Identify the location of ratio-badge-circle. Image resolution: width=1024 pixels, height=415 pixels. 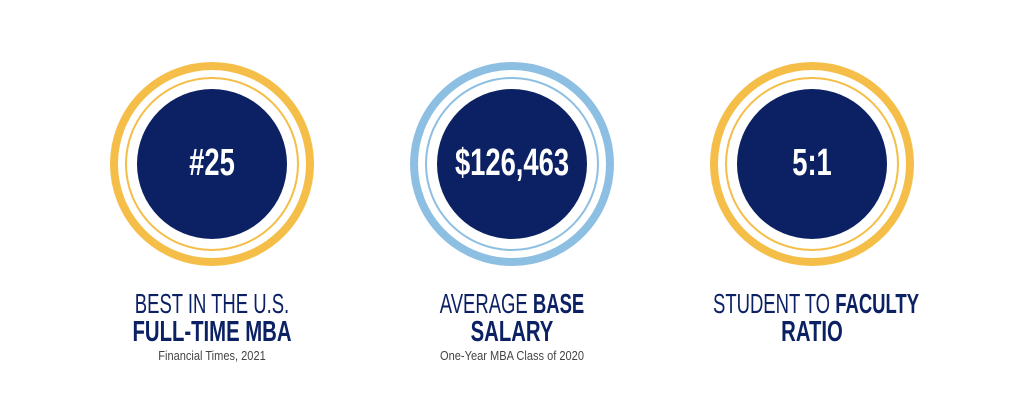
(812, 164).